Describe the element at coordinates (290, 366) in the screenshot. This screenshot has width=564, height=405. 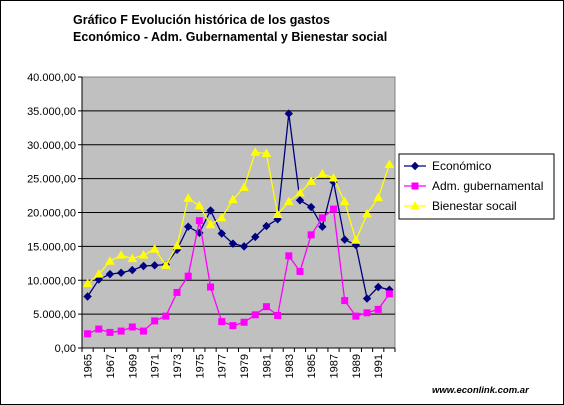
I see `x-tick-label: 1983` at that location.